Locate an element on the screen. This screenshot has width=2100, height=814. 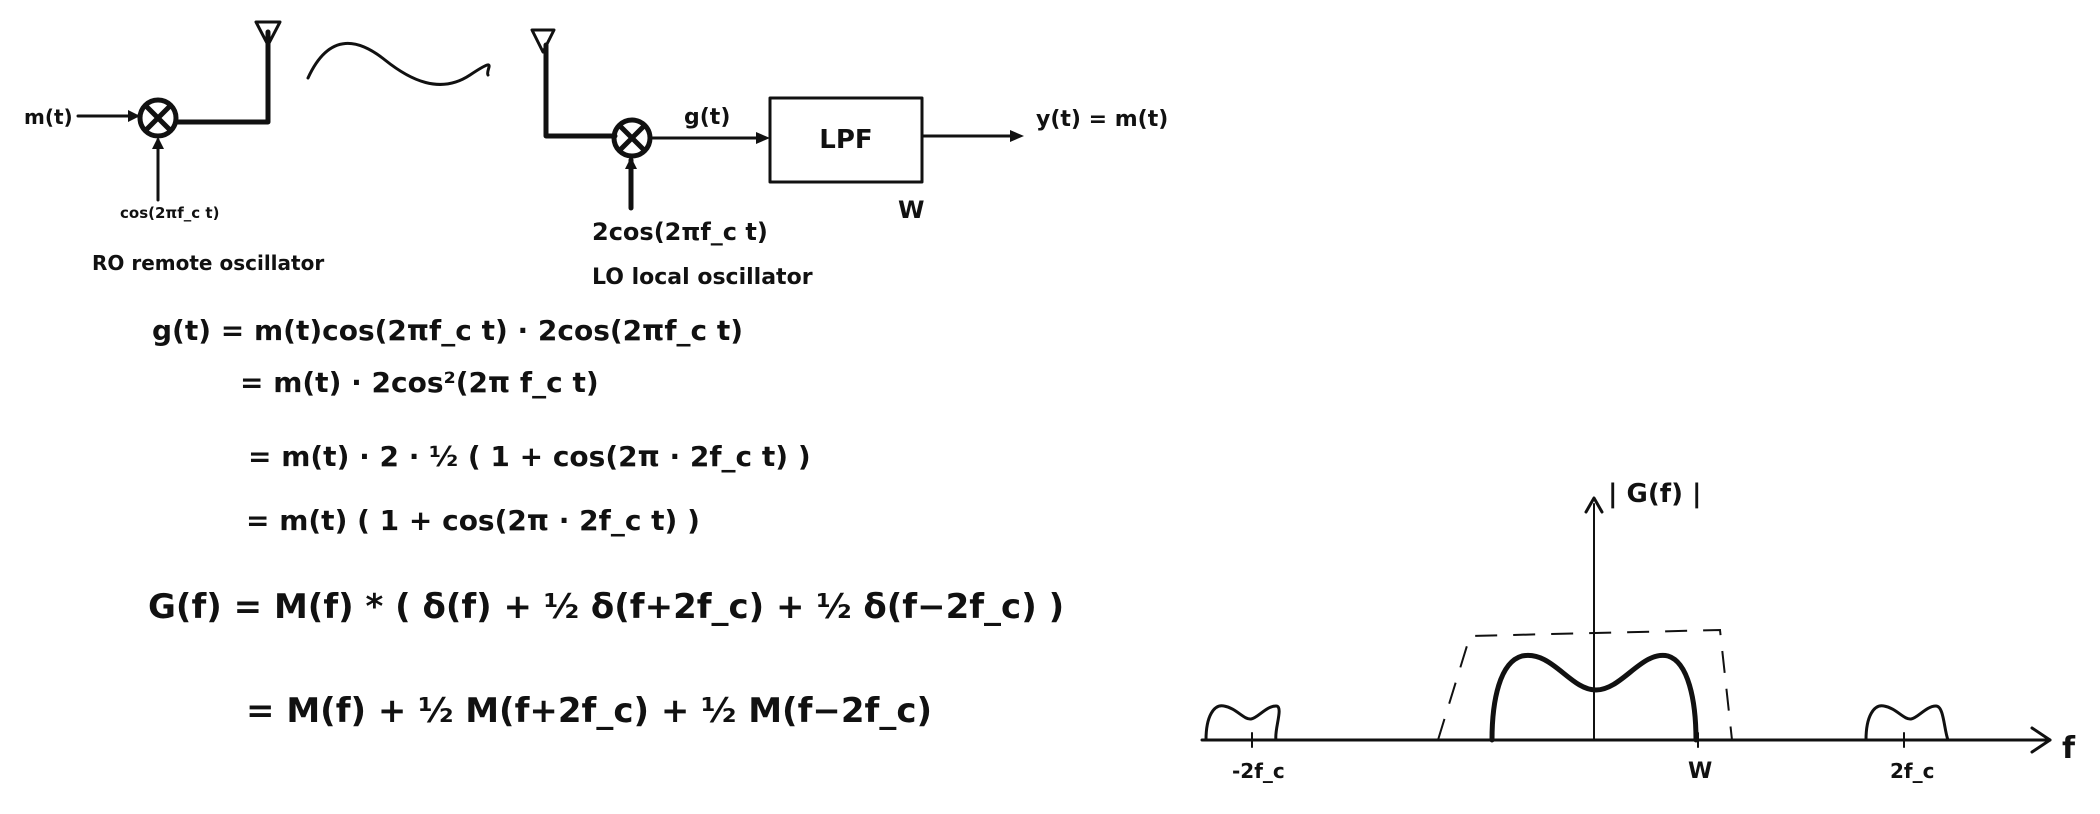
image-spectrum-negative is located at coordinates (1242, 723).